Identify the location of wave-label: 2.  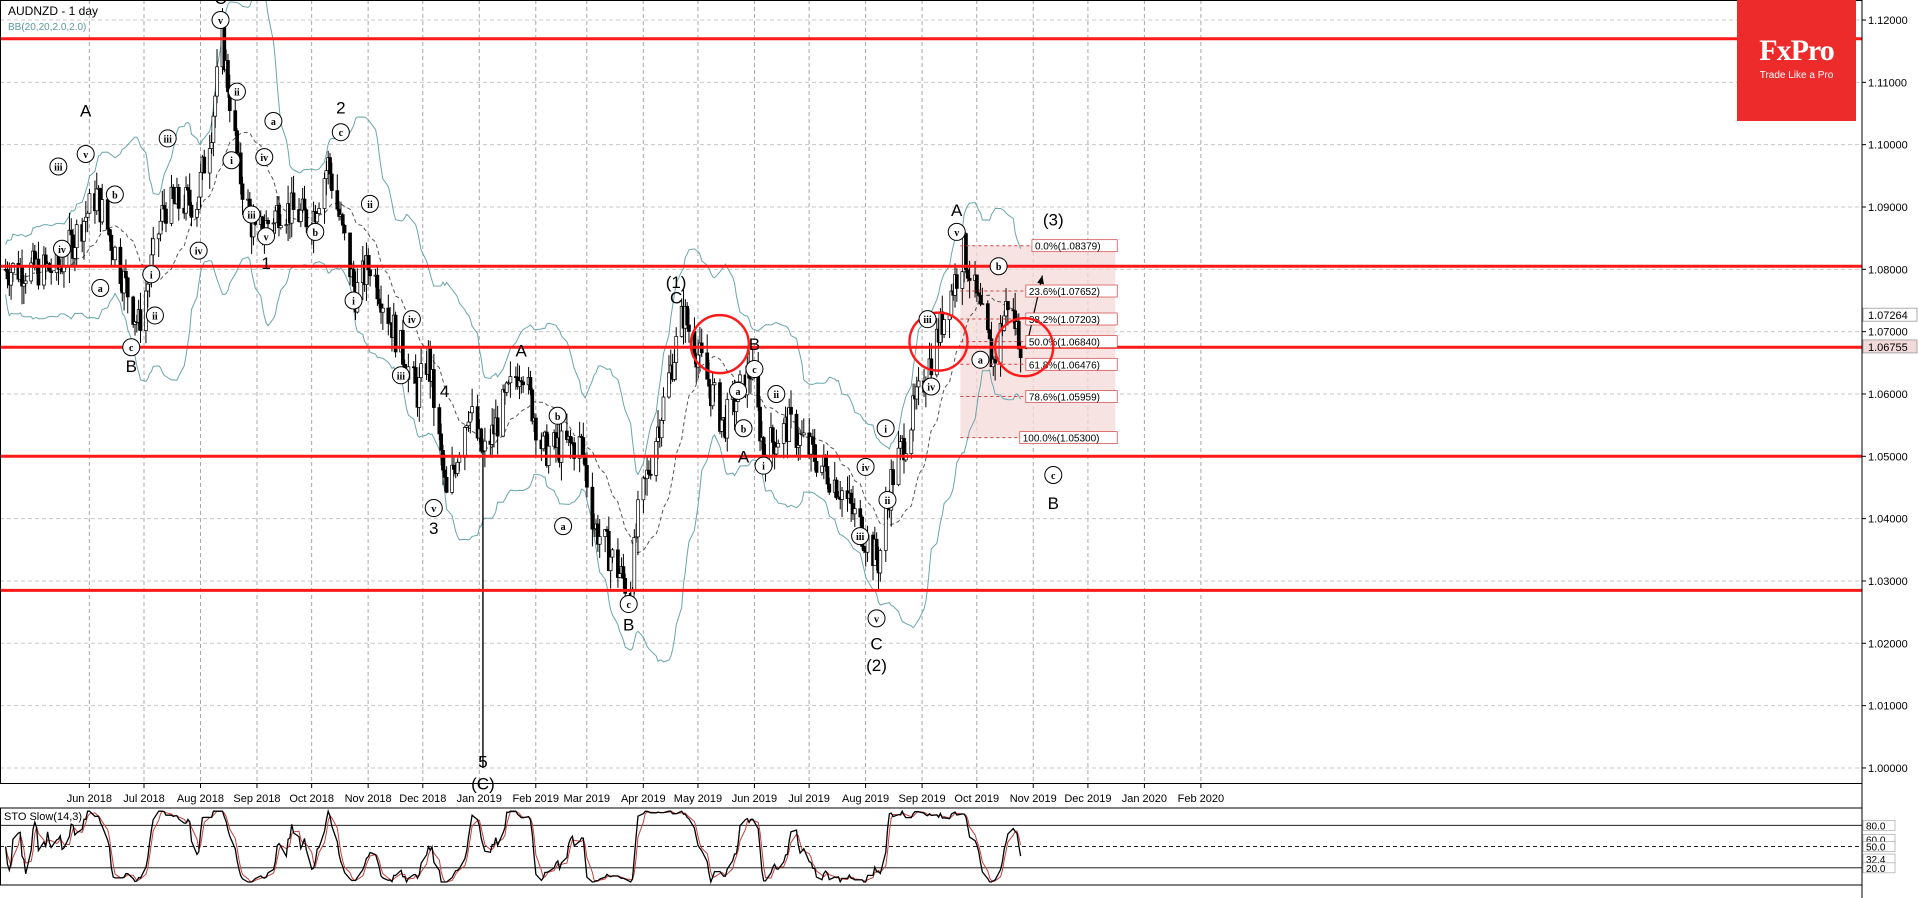
(340, 107).